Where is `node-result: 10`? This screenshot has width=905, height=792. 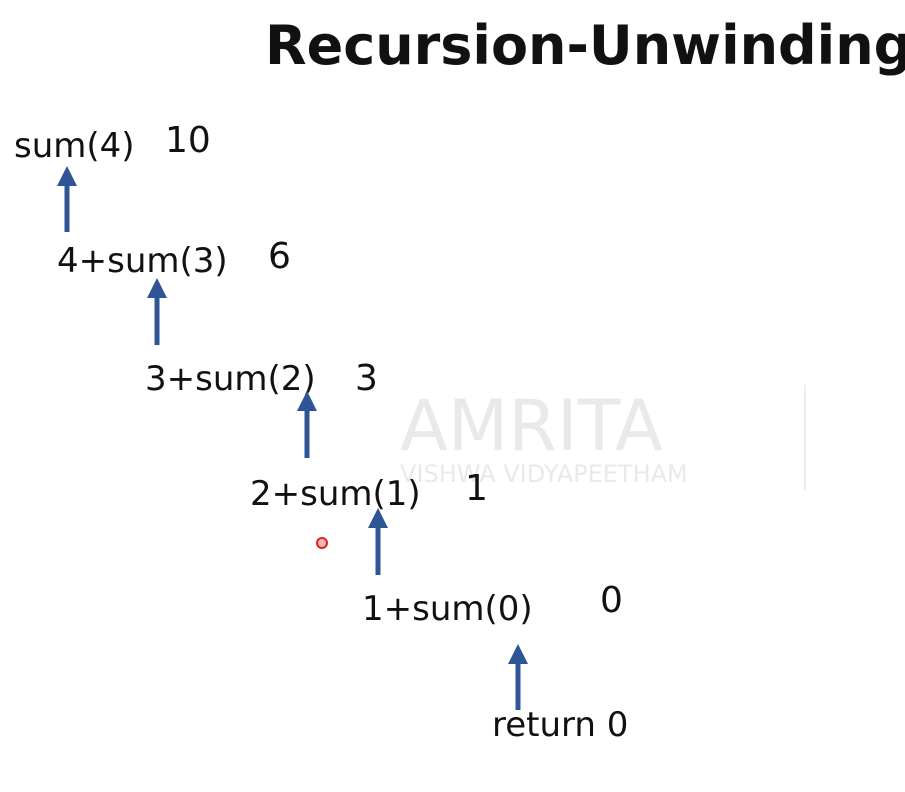 node-result: 10 is located at coordinates (188, 140).